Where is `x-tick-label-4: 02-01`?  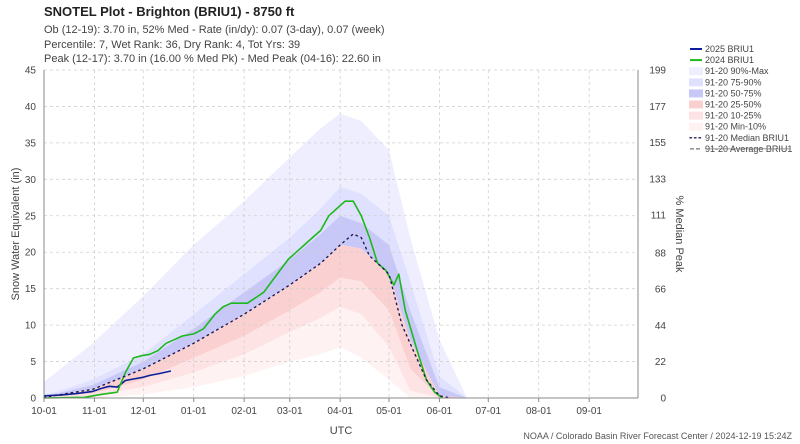
x-tick-label-4: 02-01 is located at coordinates (244, 411).